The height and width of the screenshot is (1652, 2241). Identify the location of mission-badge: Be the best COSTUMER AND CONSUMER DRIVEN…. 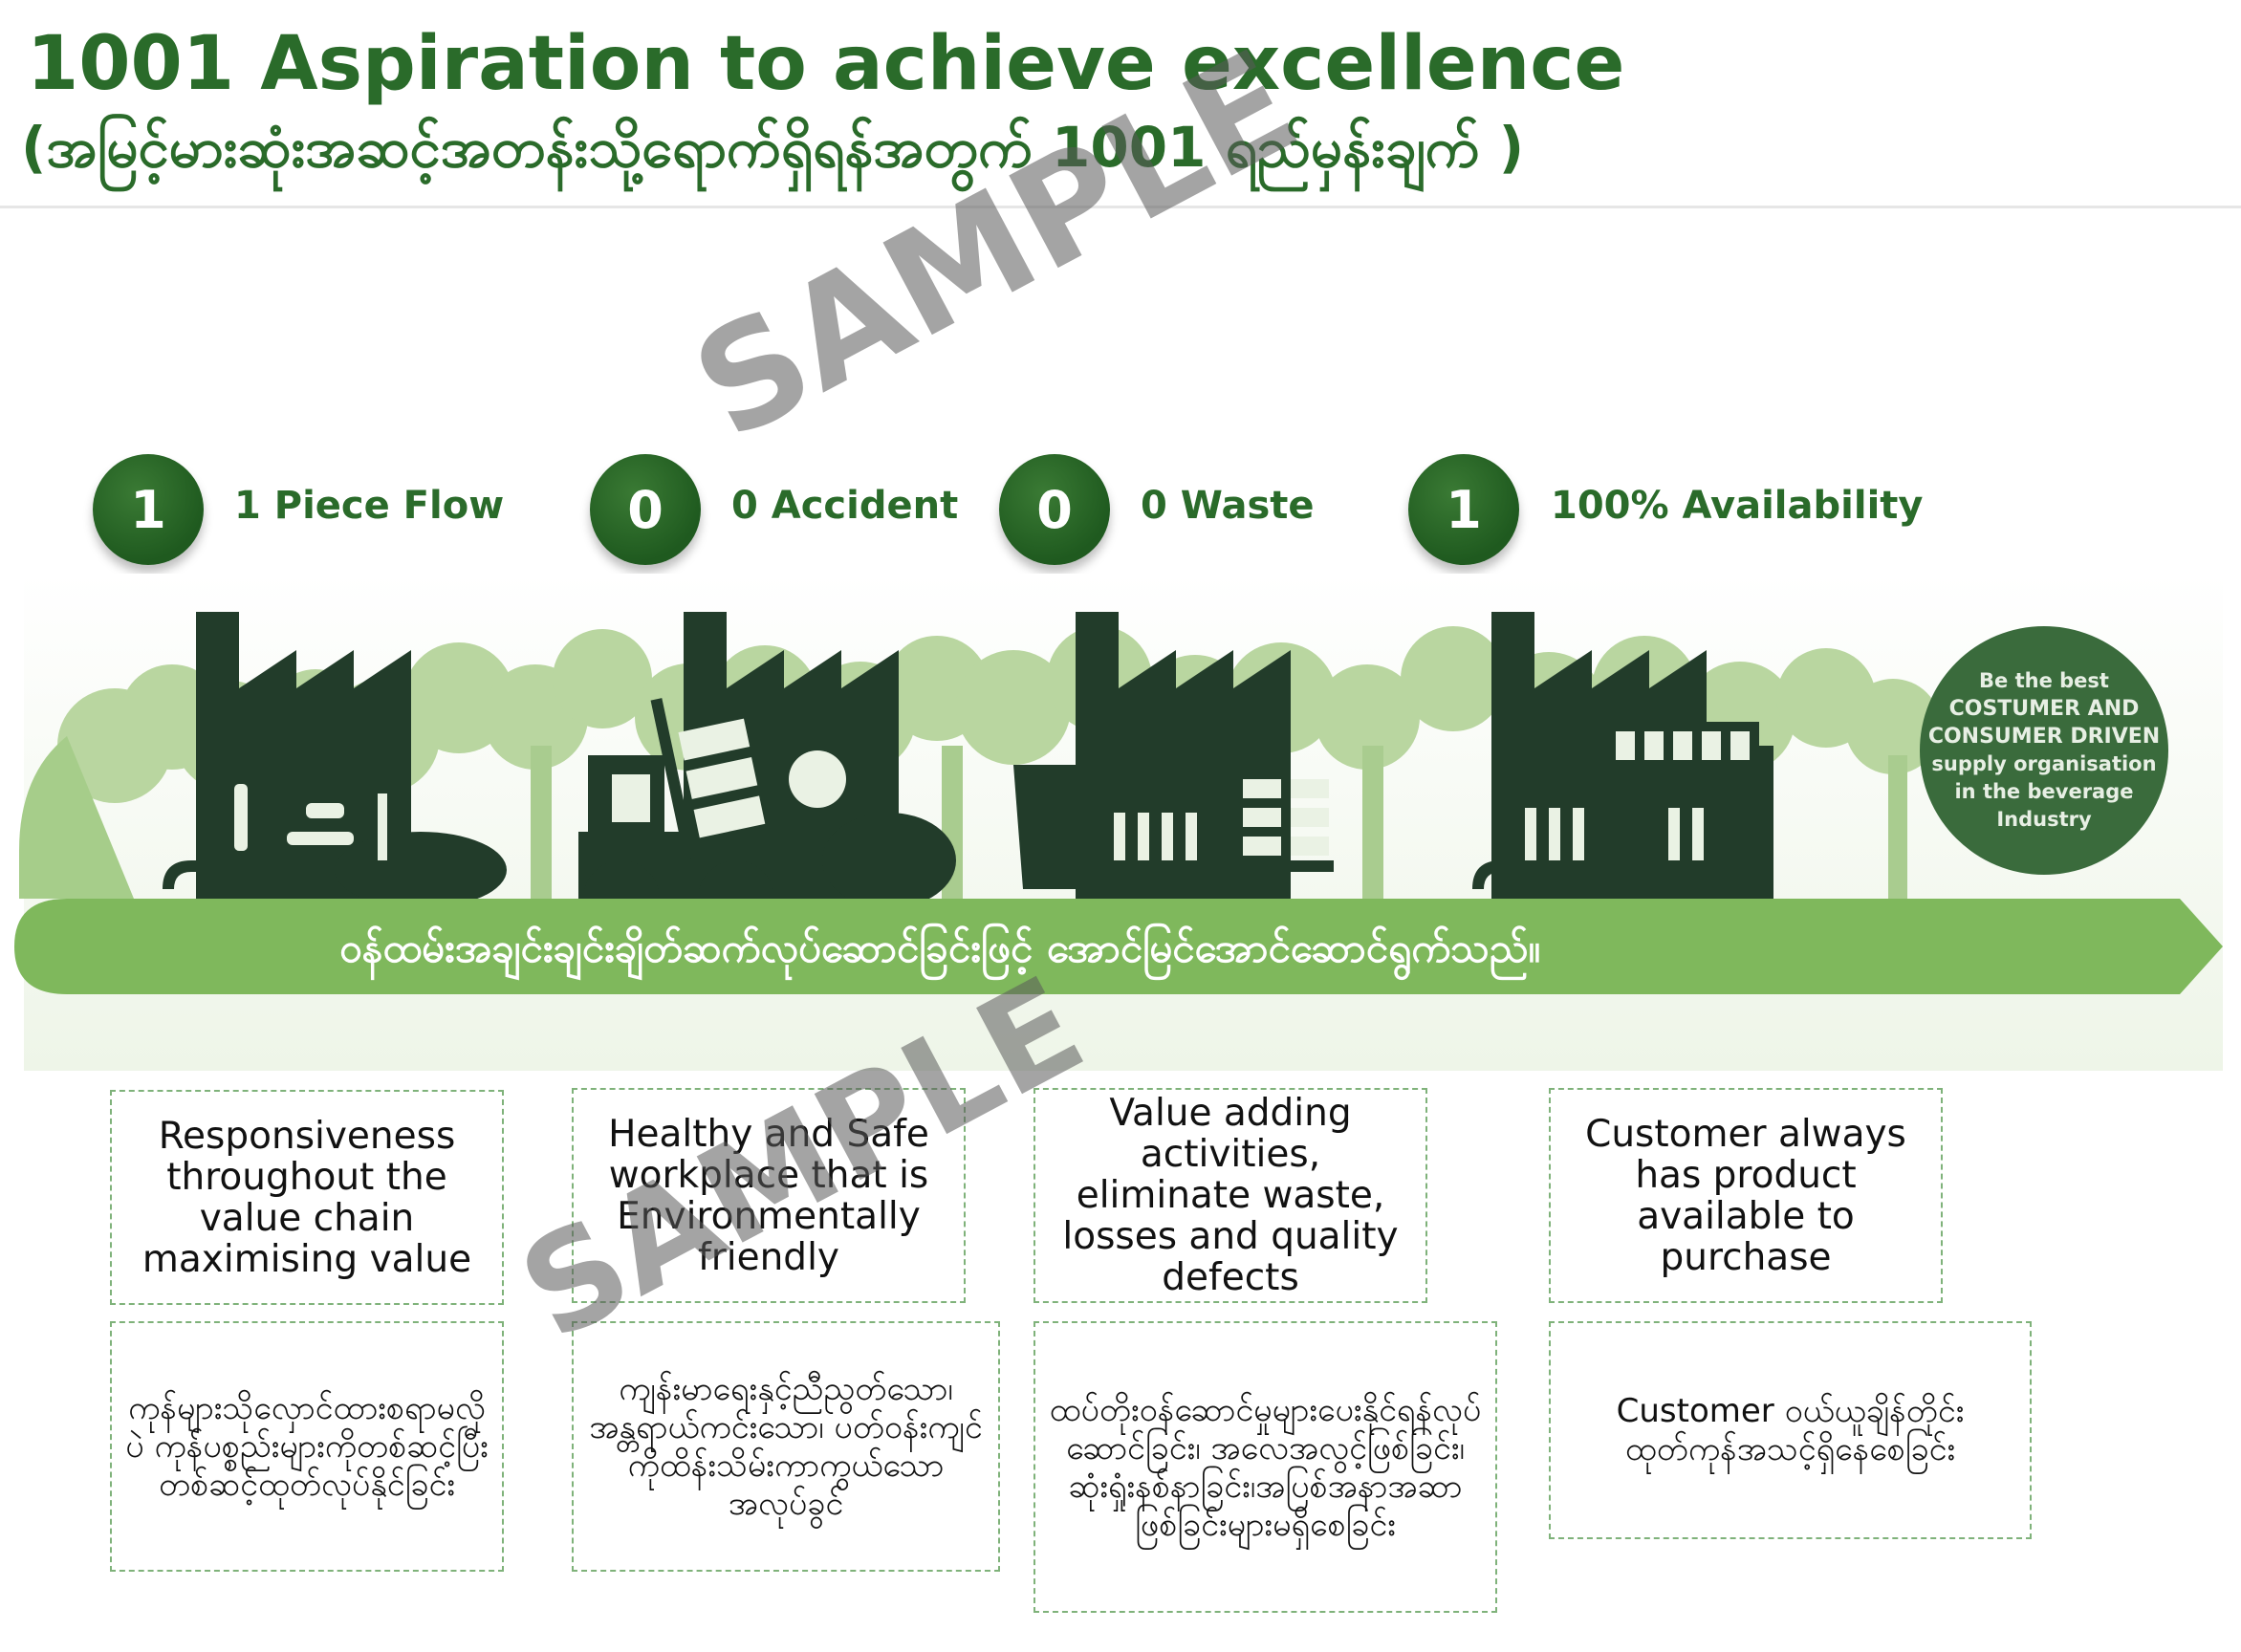
(2044, 750).